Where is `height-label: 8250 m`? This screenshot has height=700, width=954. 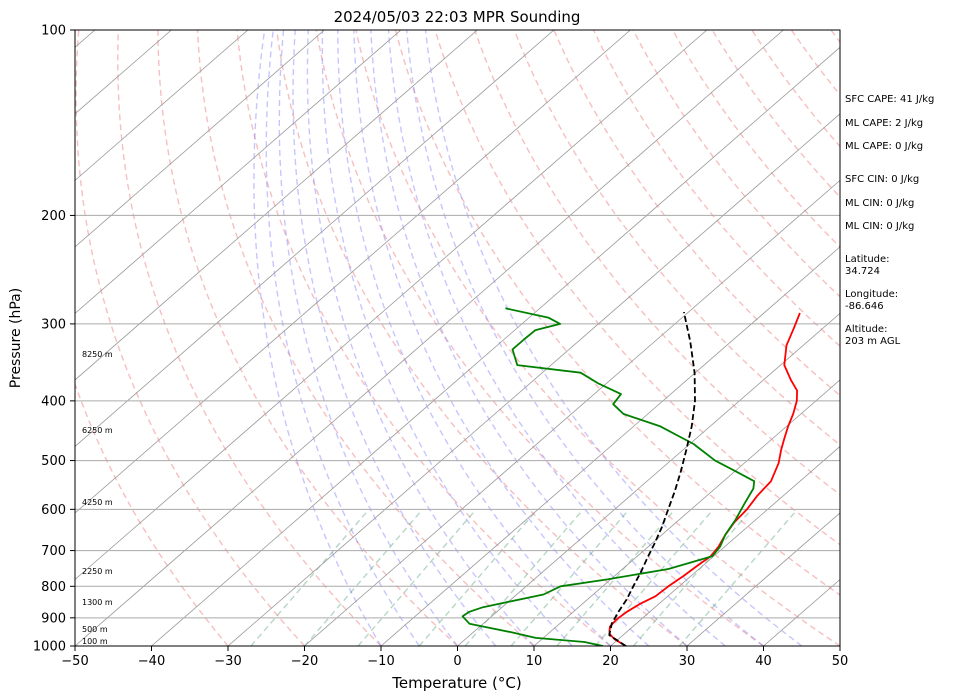 height-label: 8250 m is located at coordinates (97, 354).